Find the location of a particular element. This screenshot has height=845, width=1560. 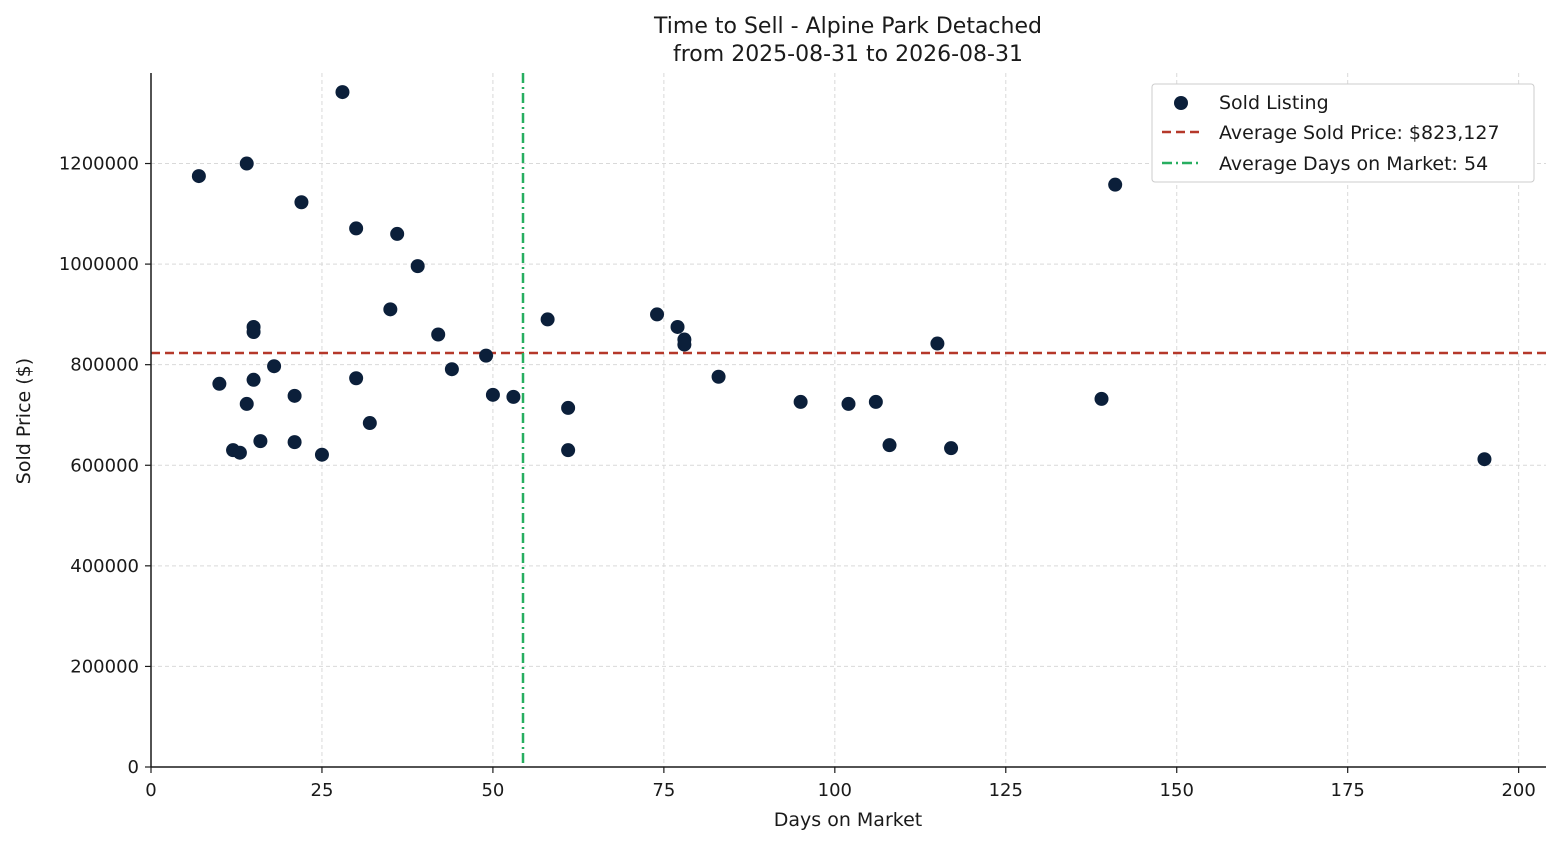

x-tick-label: 100 is located at coordinates (835, 790).